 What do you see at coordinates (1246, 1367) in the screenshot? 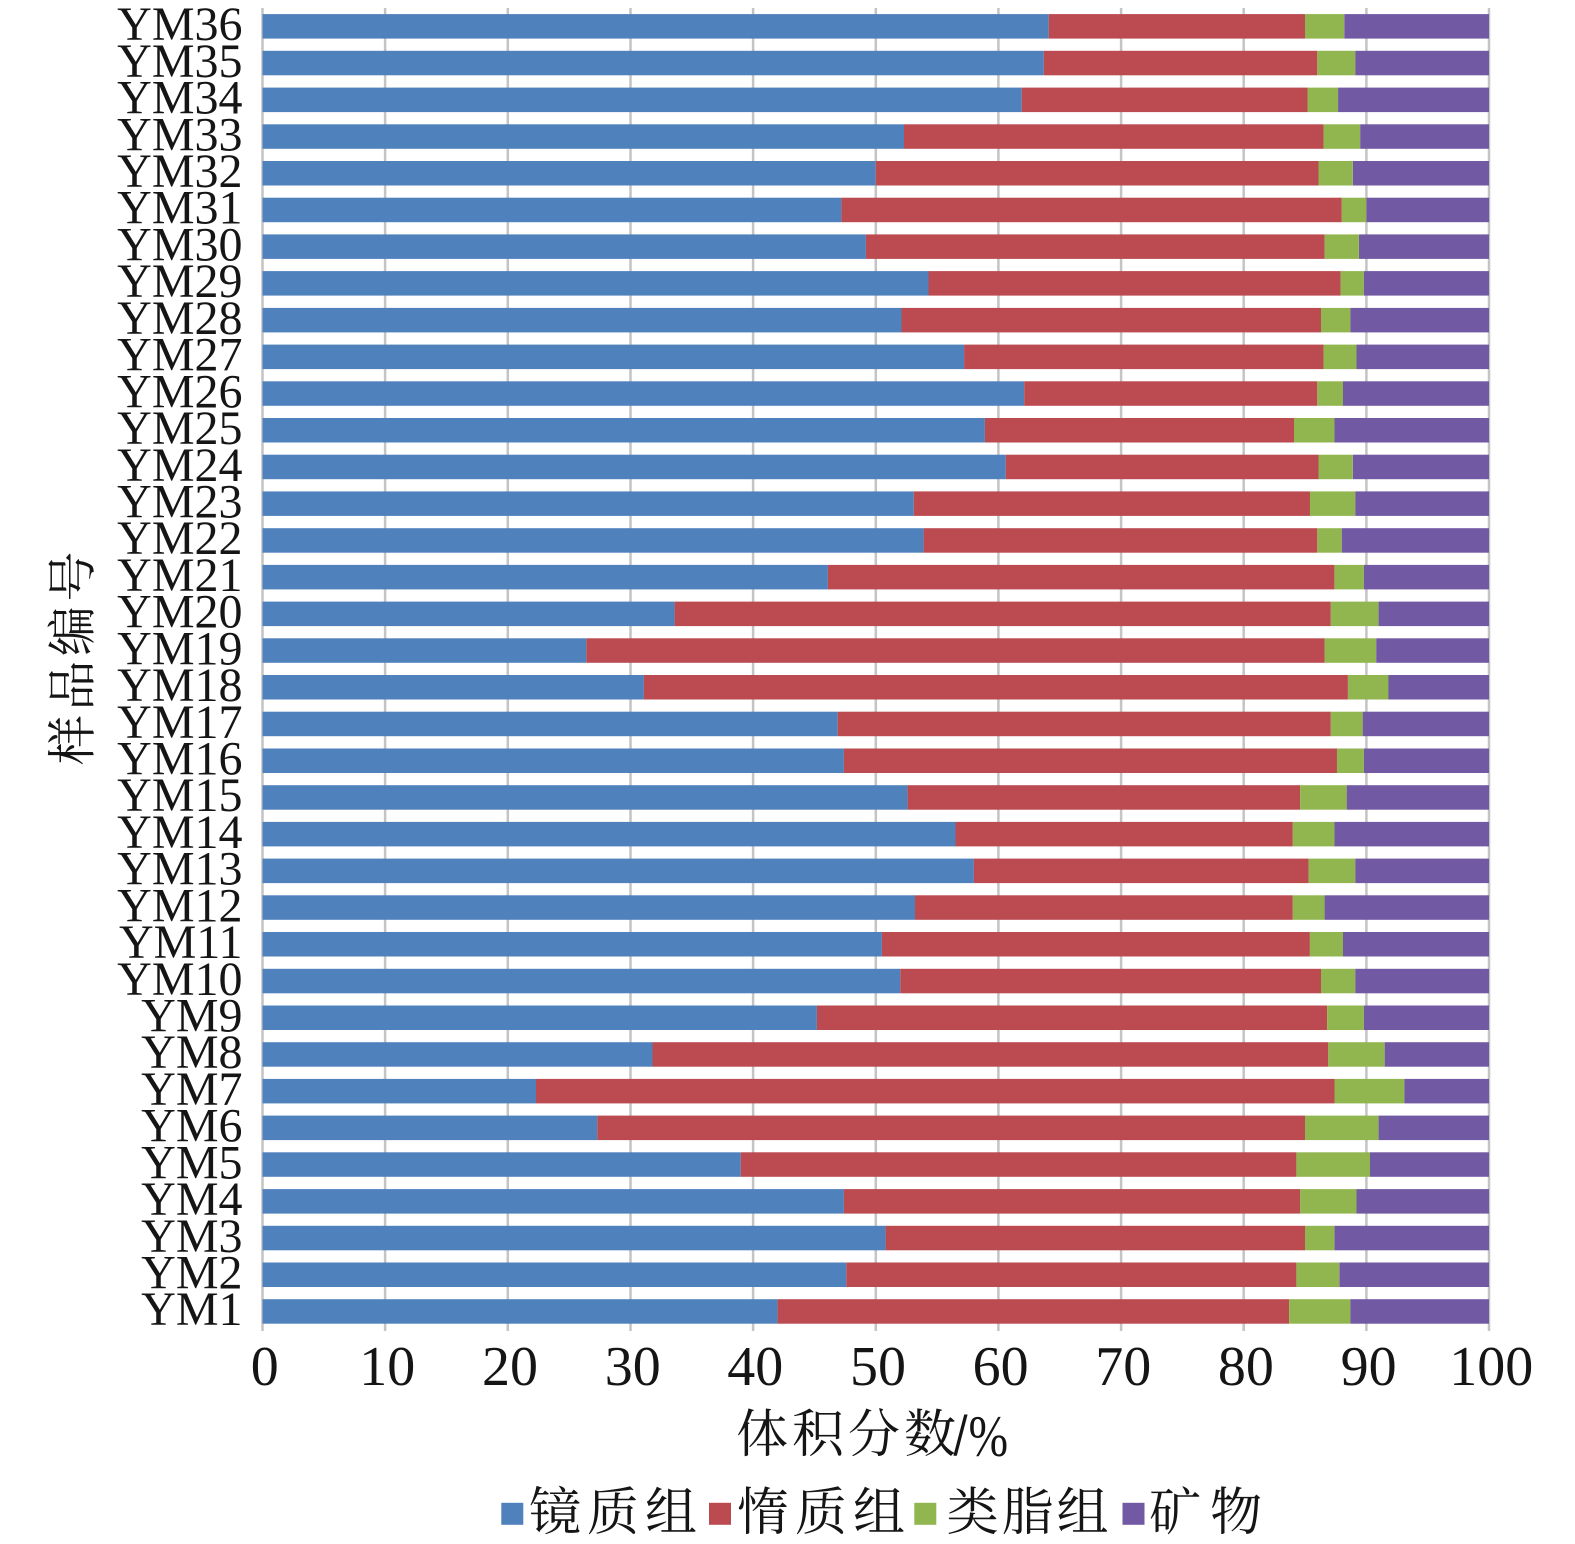
I see `svg-text: 80` at bounding box center [1246, 1367].